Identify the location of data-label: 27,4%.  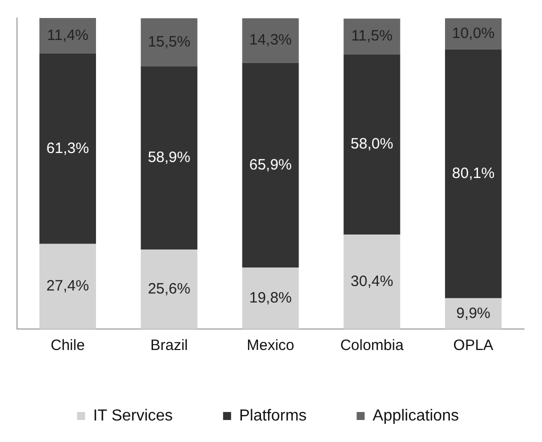
(67, 286).